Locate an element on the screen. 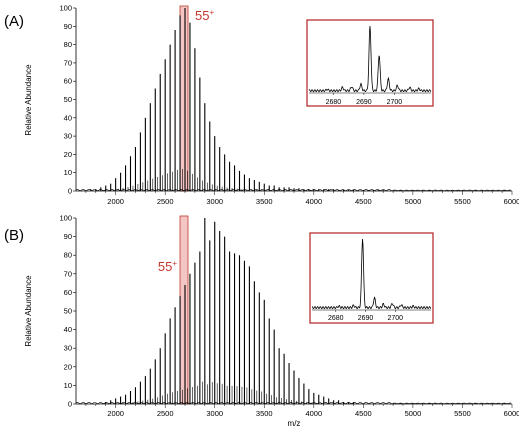 The height and width of the screenshot is (430, 519). panel-a-x-tick-label: 5000 is located at coordinates (413, 201).